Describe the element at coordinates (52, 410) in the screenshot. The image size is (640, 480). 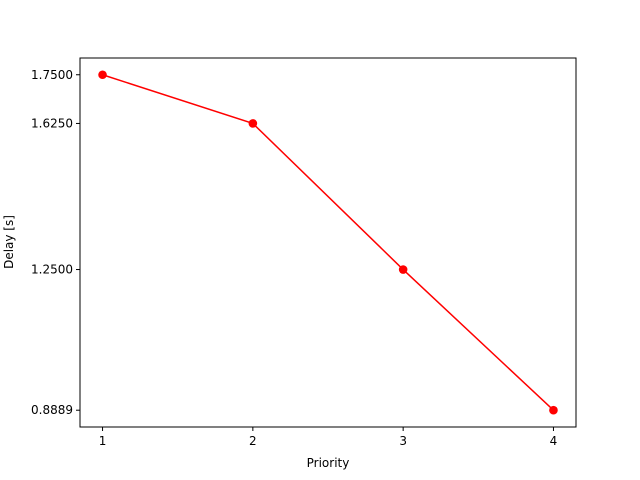
I see `y-tick-label: 0.8889` at that location.